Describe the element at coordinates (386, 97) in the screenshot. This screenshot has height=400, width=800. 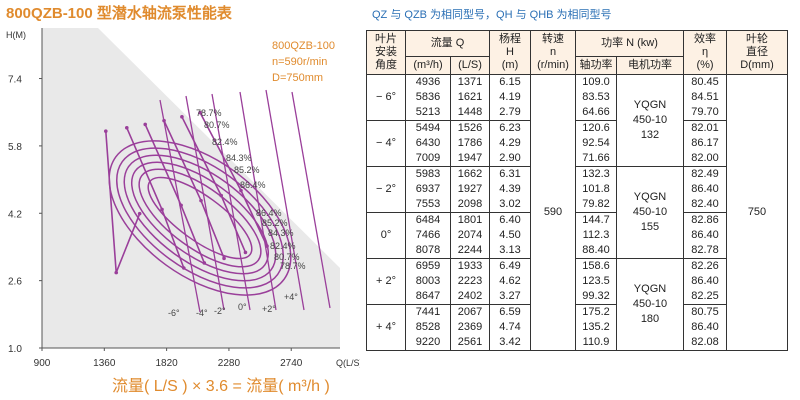
I see `cell-angle: − 6°` at that location.